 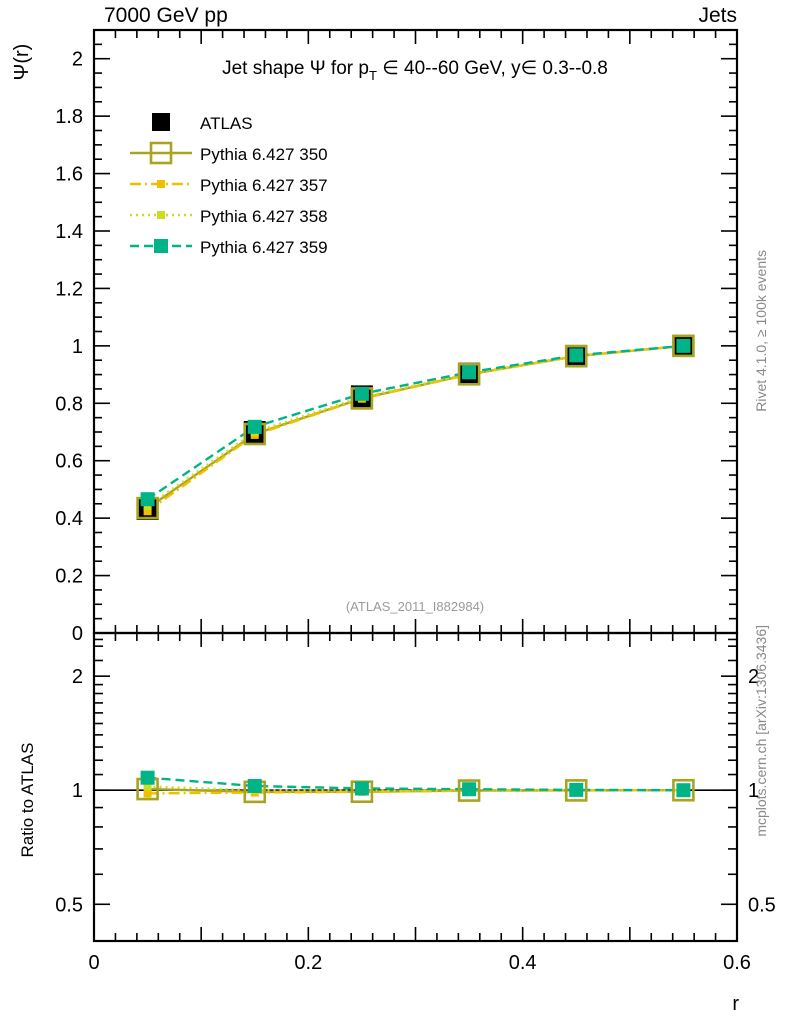 What do you see at coordinates (69, 289) in the screenshot?
I see `svg-text: 1.2` at bounding box center [69, 289].